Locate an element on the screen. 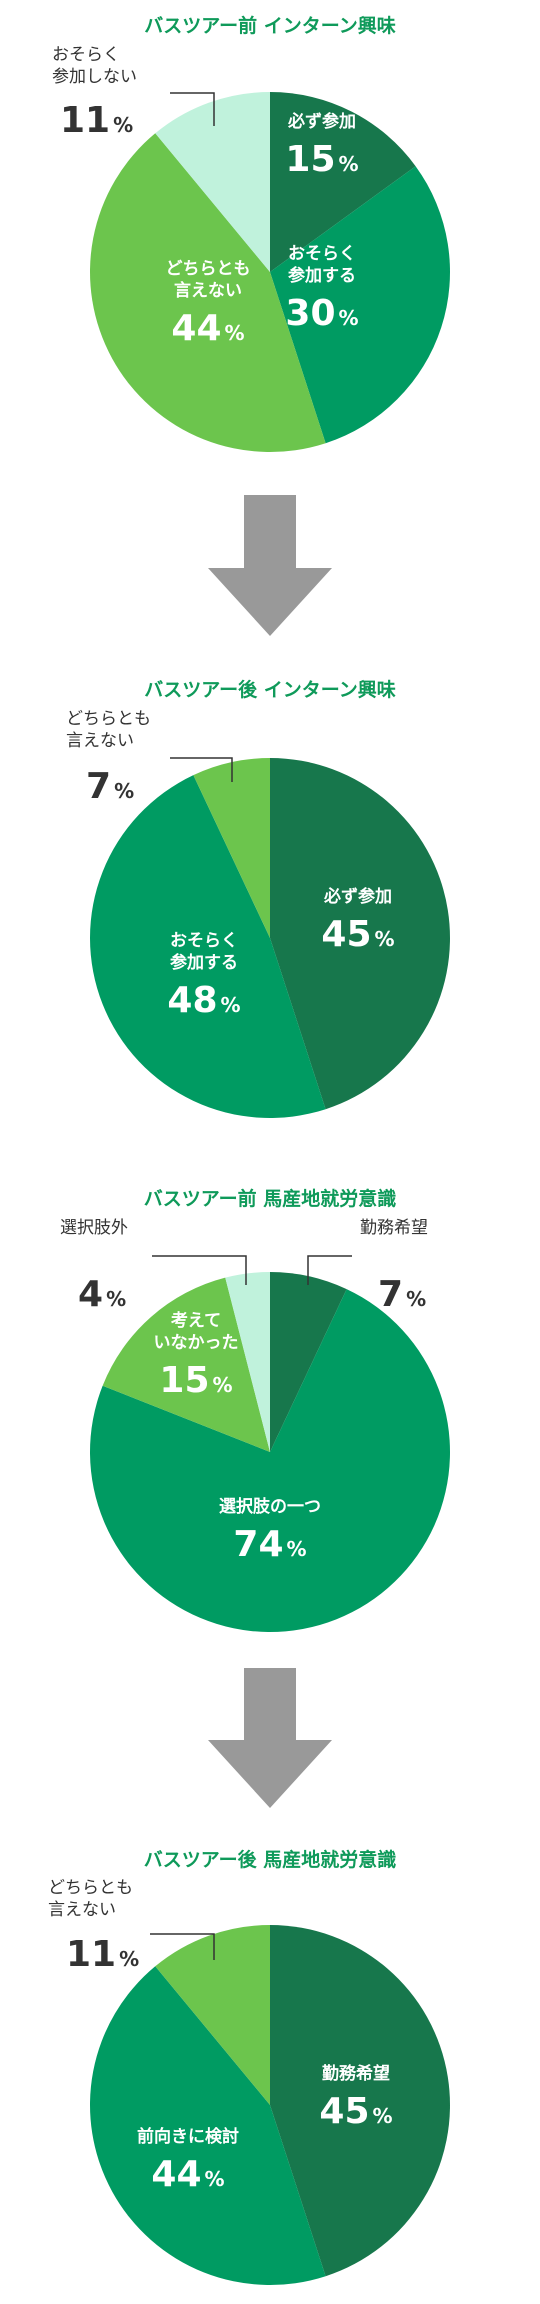  slice-category-label: いなかった is located at coordinates (196, 1343).